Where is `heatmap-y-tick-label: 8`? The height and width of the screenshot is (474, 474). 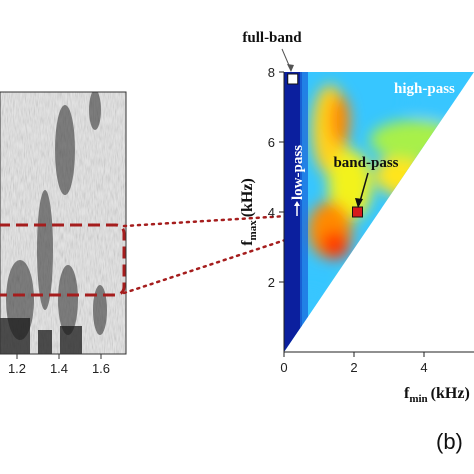
heatmap-y-tick-label: 8 is located at coordinates (271, 72).